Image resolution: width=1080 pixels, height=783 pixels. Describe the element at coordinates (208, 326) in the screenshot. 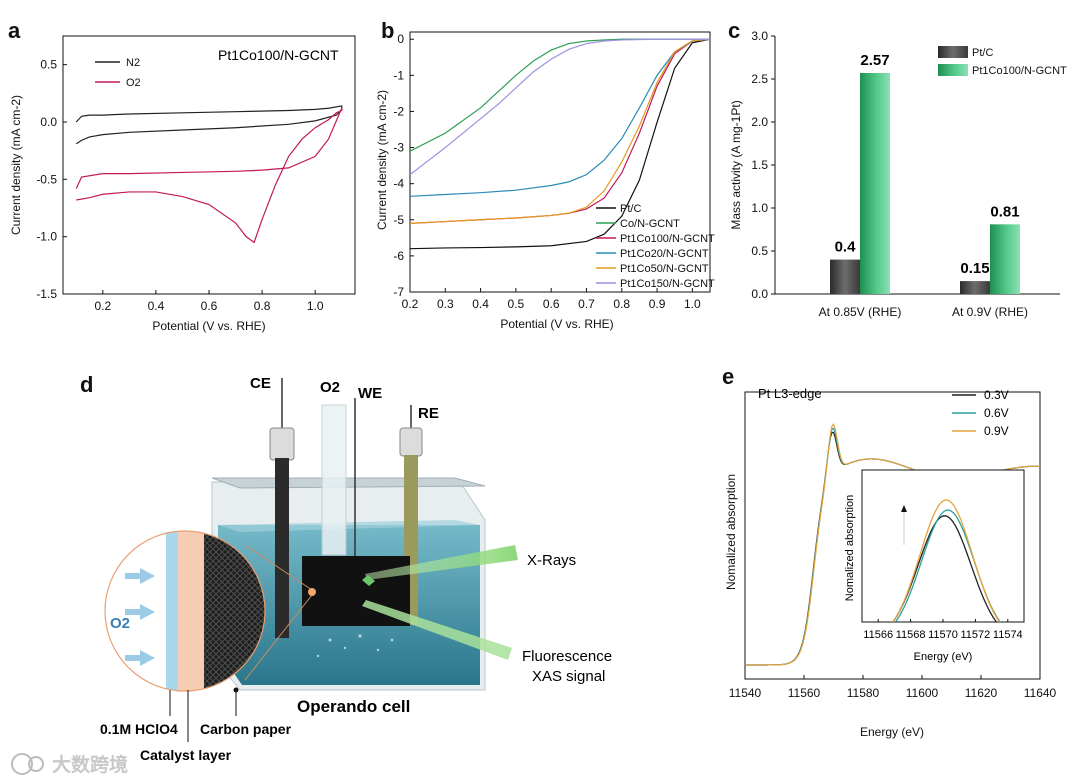

I see `panel-a-xlabel: Potential (V vs. RHE)` at that location.